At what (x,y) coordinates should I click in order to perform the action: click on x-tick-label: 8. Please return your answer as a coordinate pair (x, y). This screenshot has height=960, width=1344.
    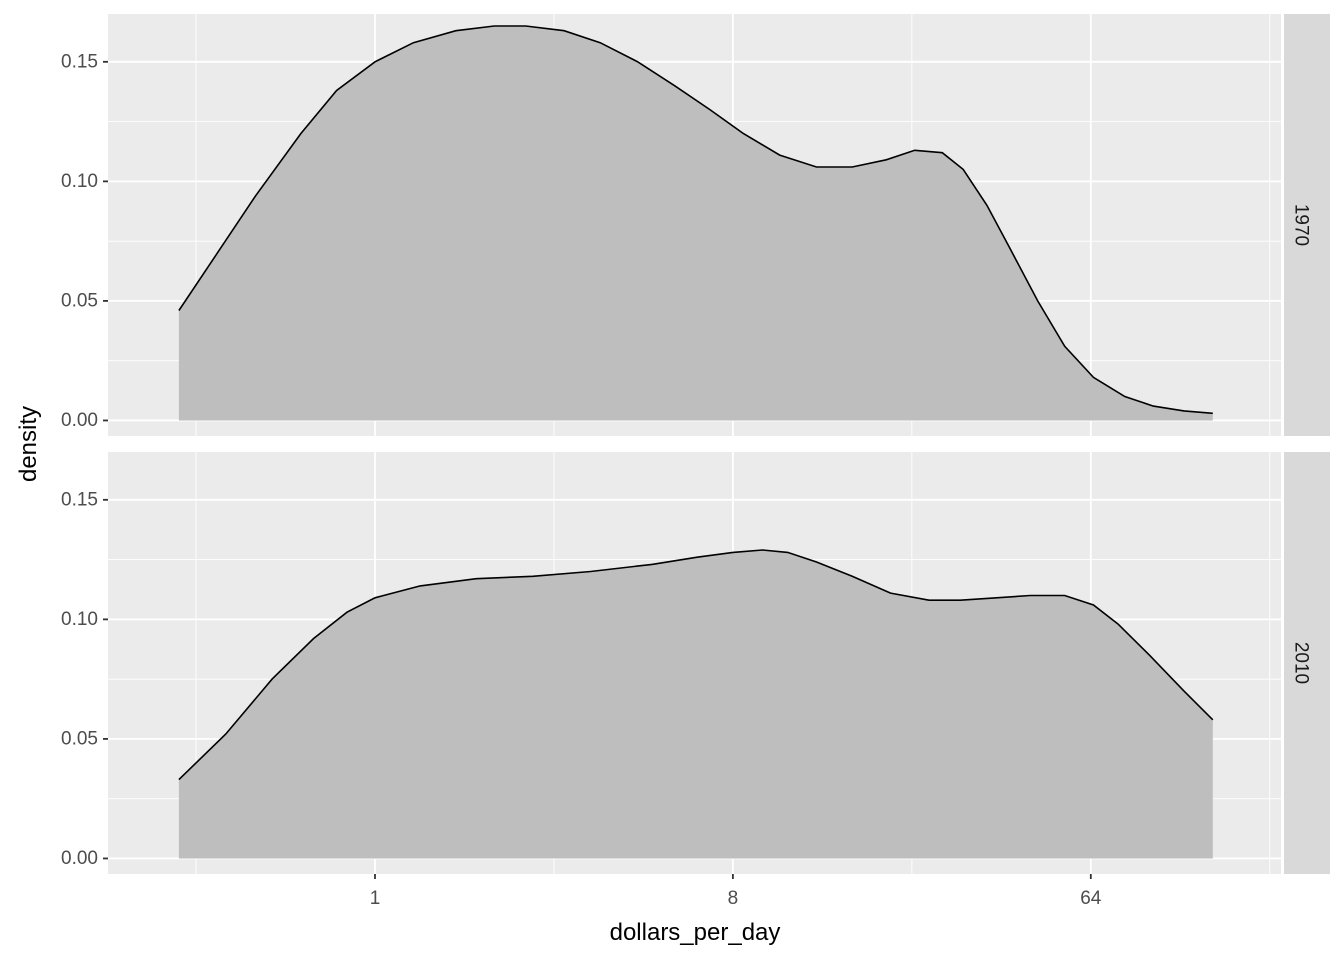
    Looking at the image, I should click on (733, 898).